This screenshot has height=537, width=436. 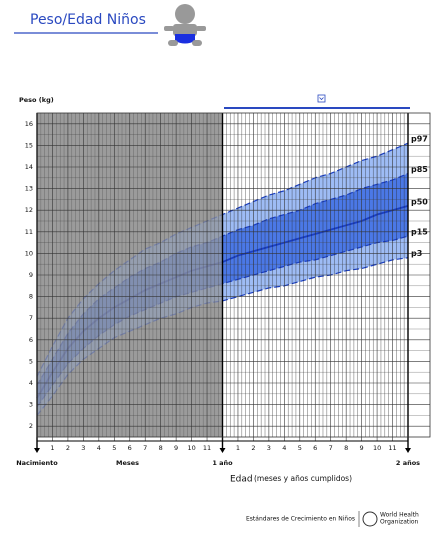 I want to click on y-tick-label: 16, so click(x=29, y=124).